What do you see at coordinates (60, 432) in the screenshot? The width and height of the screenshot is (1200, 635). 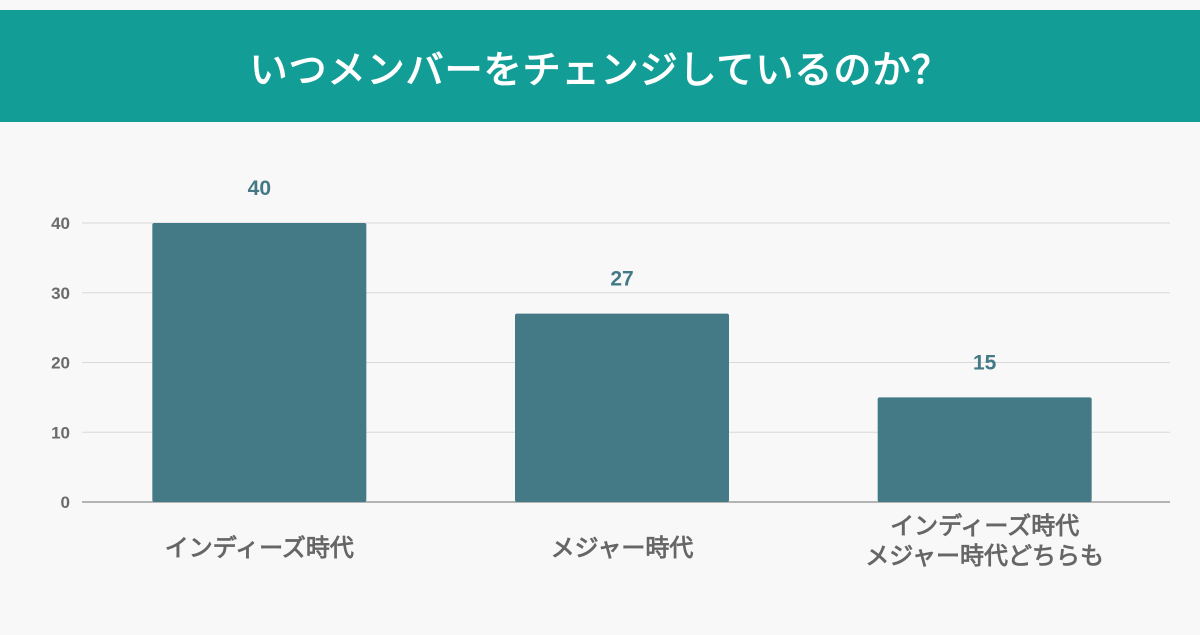 I see `y-tick-label: 10` at bounding box center [60, 432].